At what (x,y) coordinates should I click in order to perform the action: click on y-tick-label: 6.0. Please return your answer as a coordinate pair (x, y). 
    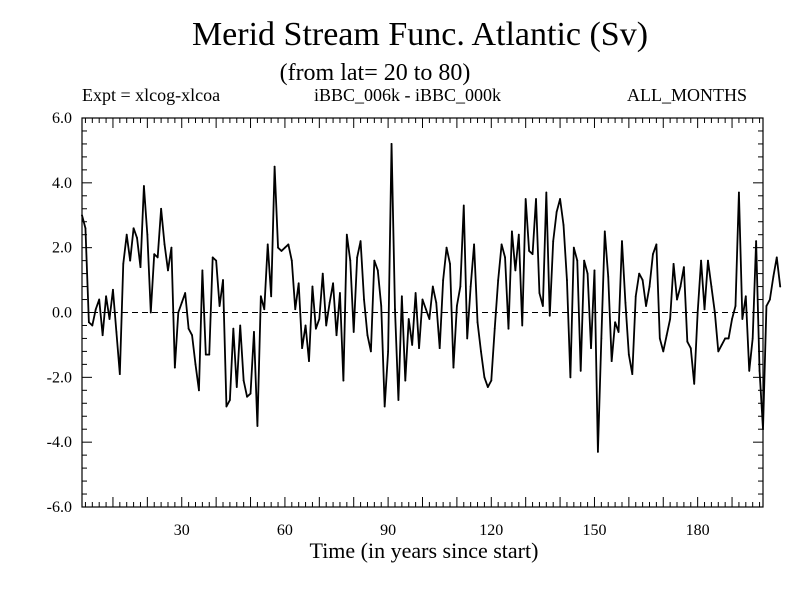
    Looking at the image, I should click on (62, 118).